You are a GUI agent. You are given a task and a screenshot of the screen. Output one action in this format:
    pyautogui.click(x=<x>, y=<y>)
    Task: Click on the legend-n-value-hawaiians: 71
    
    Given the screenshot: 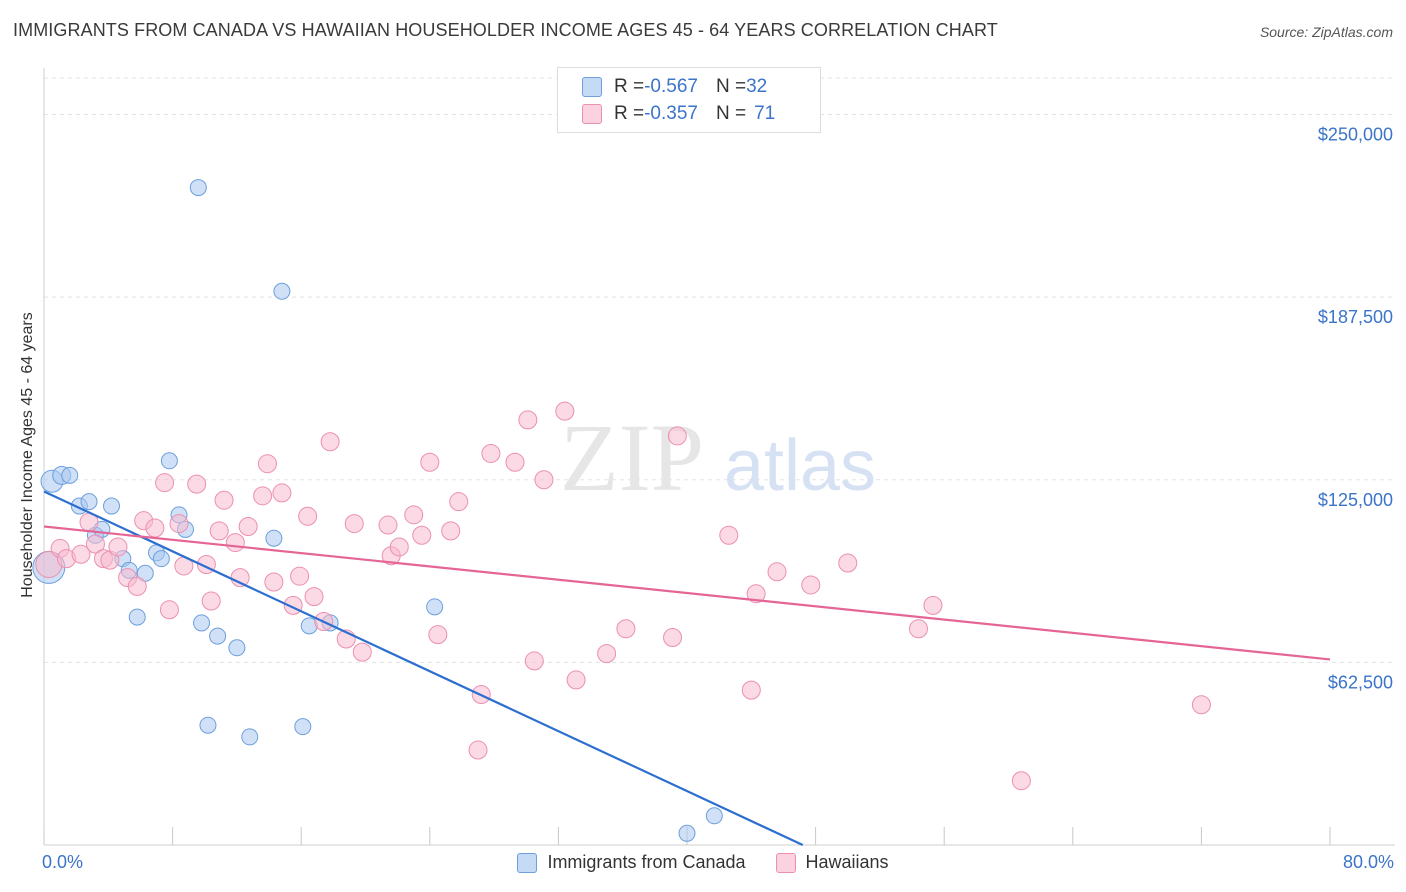 What is the action you would take?
    pyautogui.click(x=765, y=113)
    